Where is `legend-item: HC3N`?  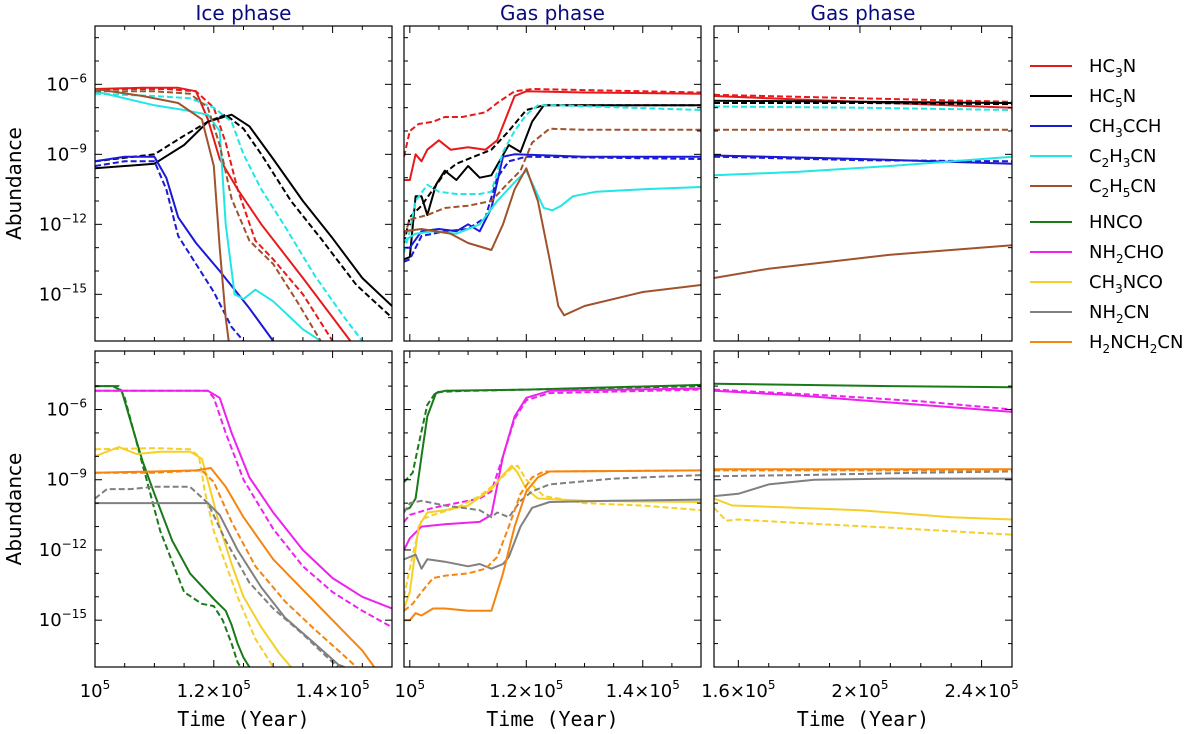
legend-item: HC3N is located at coordinates (1083, 68).